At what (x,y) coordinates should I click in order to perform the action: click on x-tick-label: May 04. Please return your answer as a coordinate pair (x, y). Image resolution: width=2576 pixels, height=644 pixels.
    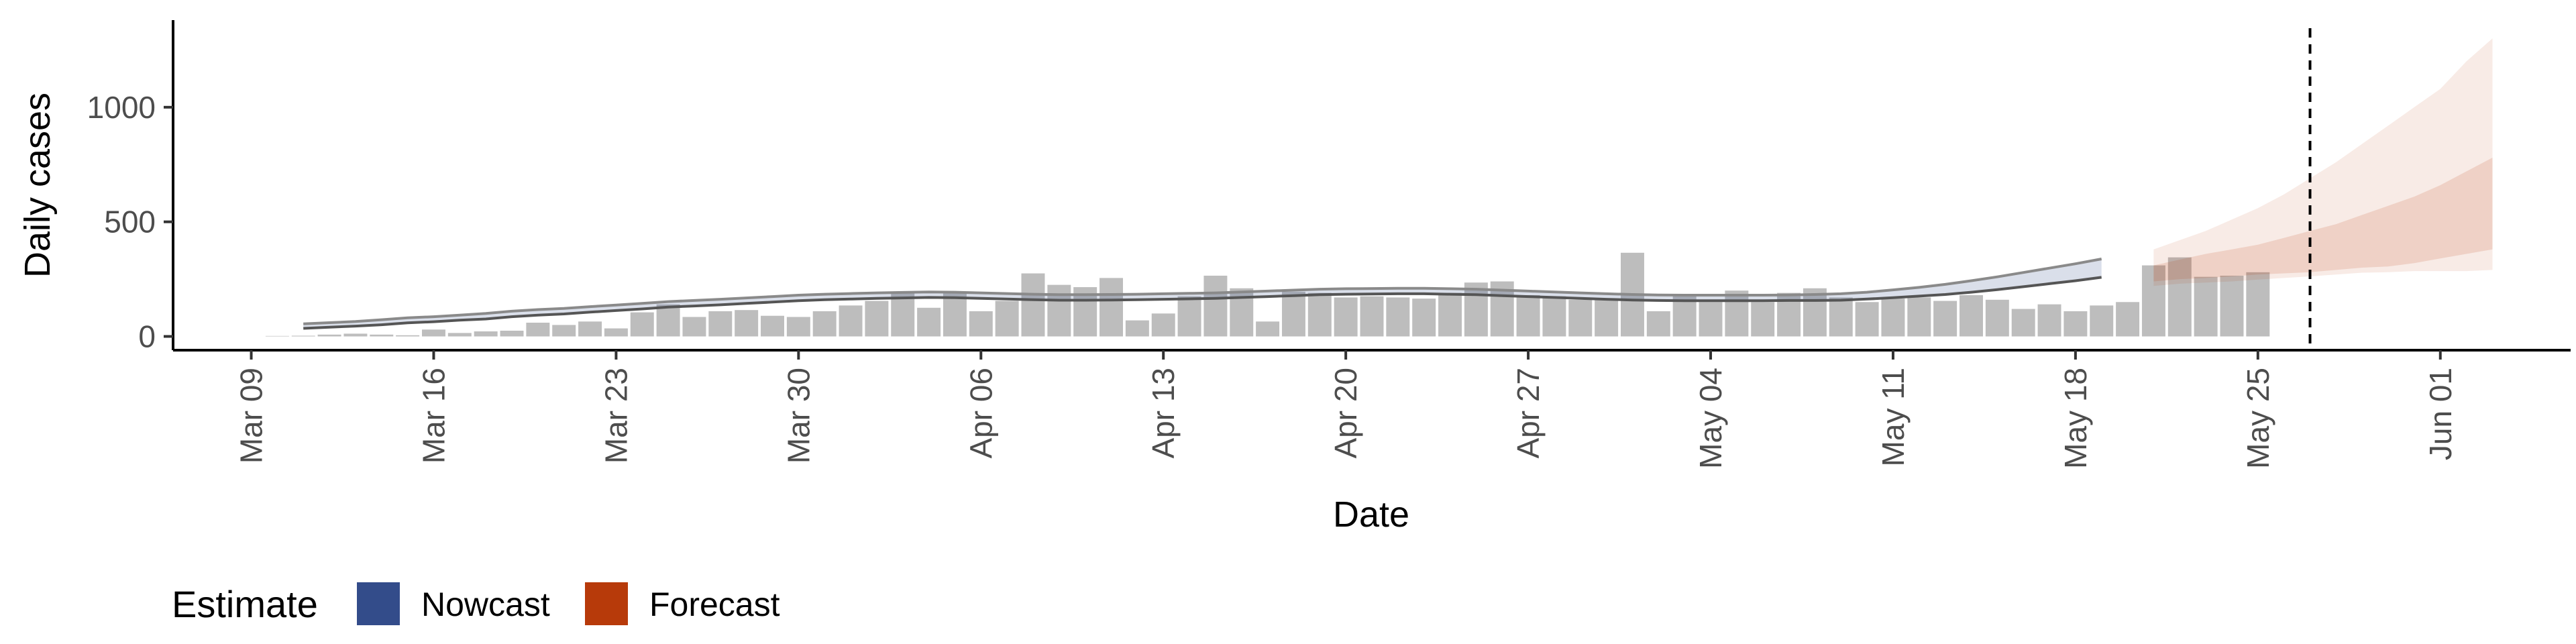
    Looking at the image, I should click on (1710, 418).